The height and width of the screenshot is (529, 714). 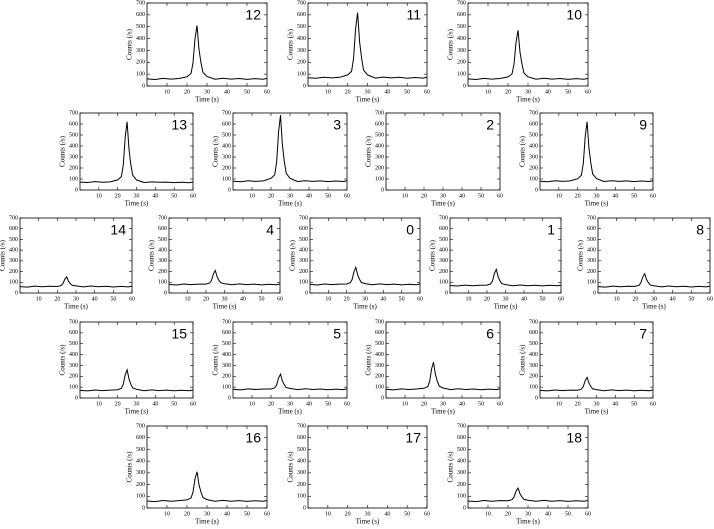 What do you see at coordinates (179, 334) in the screenshot?
I see `panel-title: 15` at bounding box center [179, 334].